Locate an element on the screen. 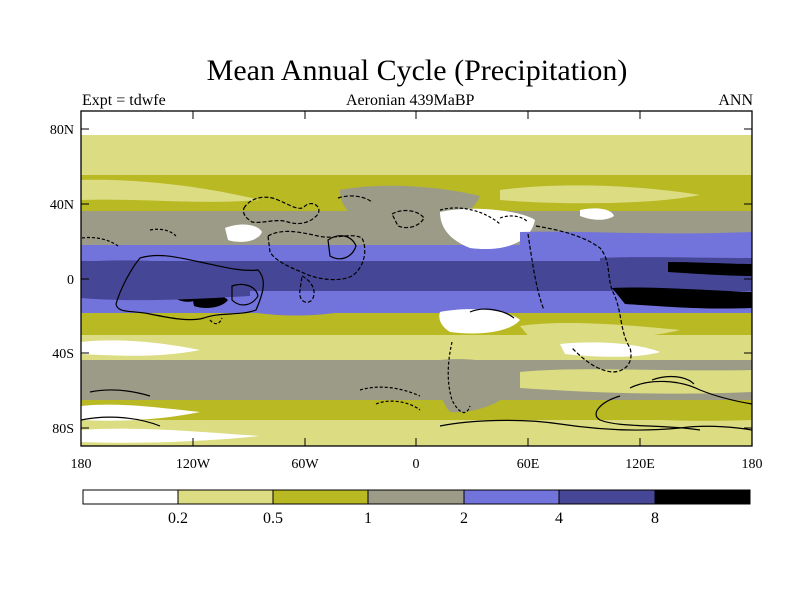  band-north-itcz-edge is located at coordinates (416, 253).